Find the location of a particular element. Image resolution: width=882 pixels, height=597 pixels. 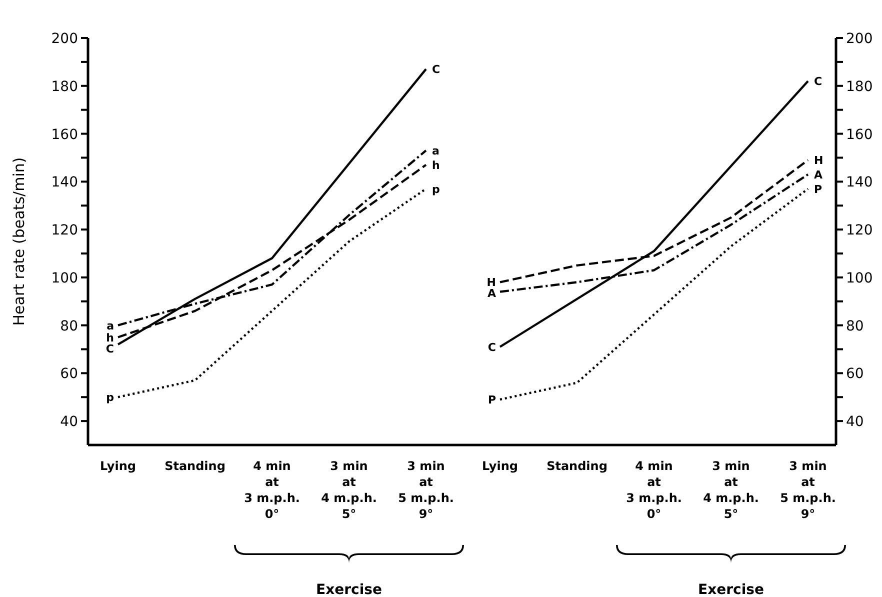

text: H is located at coordinates (819, 161).